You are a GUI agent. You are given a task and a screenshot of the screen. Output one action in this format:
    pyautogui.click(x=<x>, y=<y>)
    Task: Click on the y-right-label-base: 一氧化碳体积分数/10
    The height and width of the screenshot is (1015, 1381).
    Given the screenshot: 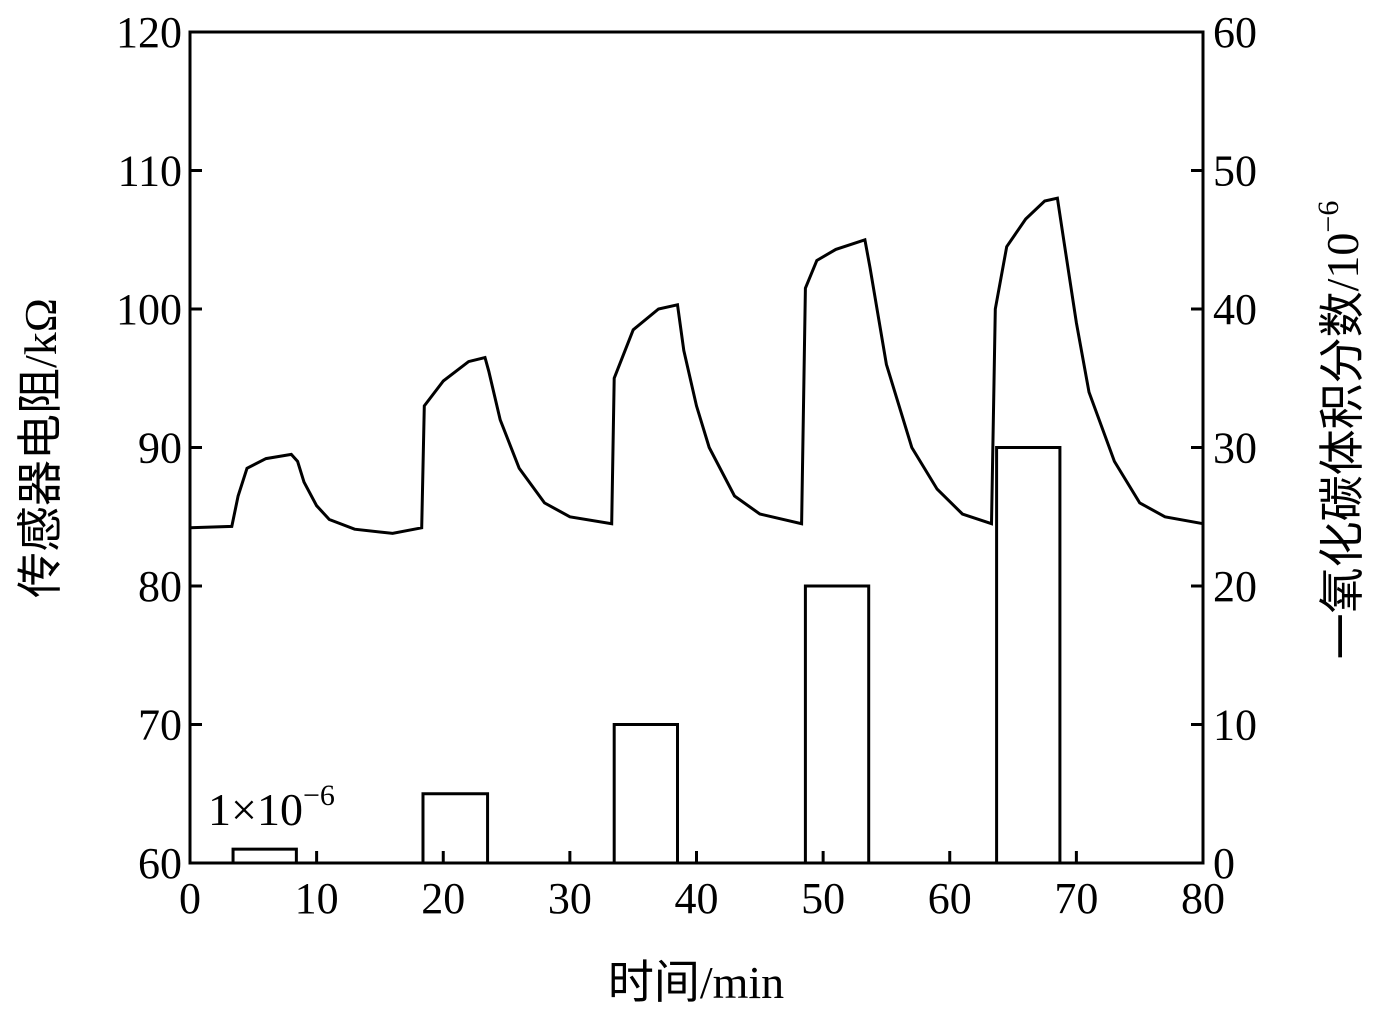 What is the action you would take?
    pyautogui.click(x=1342, y=446)
    